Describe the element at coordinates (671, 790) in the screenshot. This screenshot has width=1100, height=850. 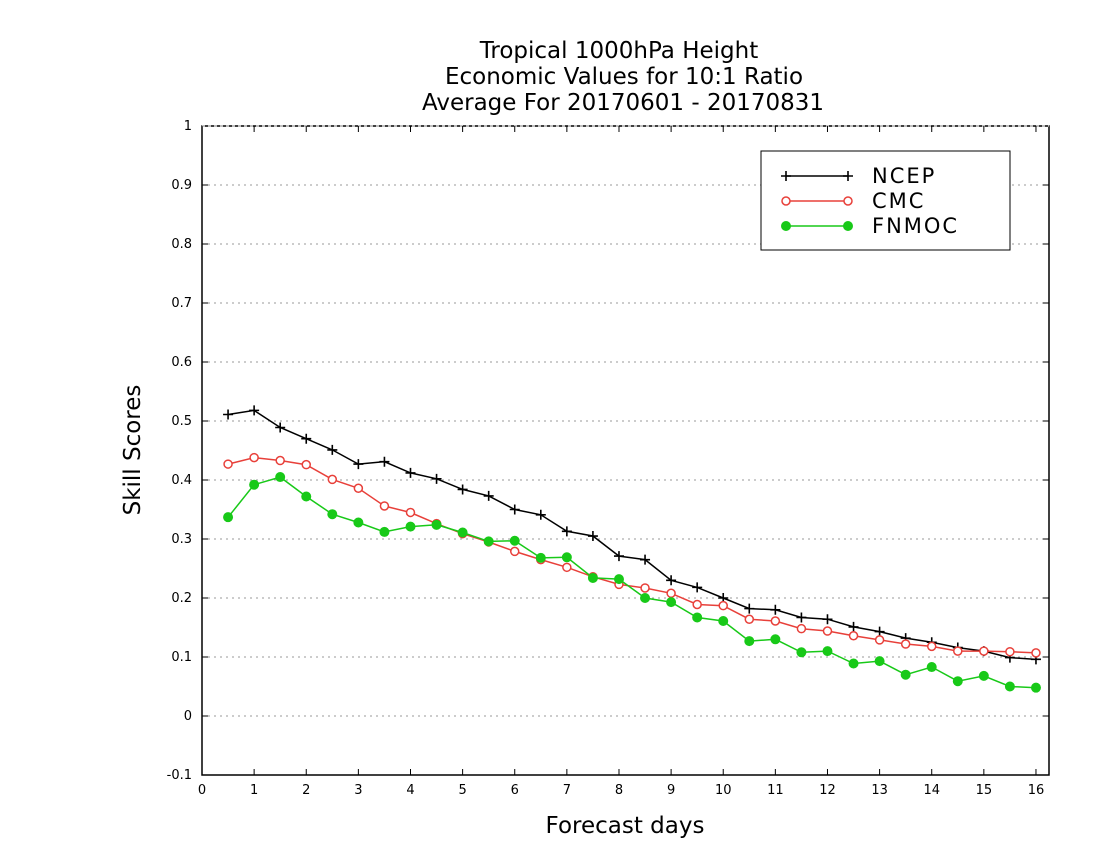
I see `x-tick-label: 9` at that location.